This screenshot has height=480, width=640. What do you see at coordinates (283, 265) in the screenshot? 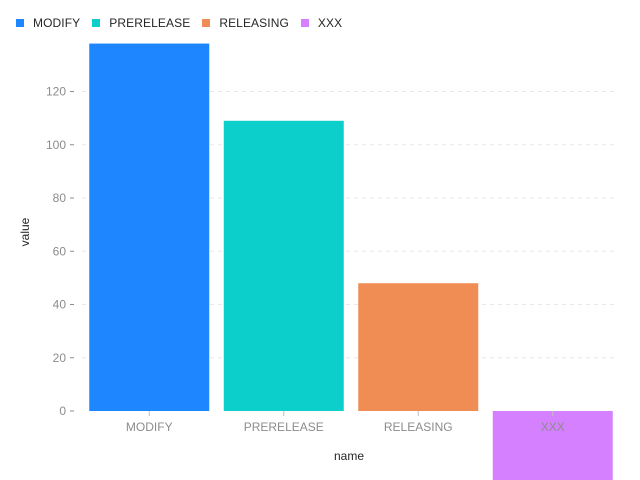
I see `bar-prerelease` at bounding box center [283, 265].